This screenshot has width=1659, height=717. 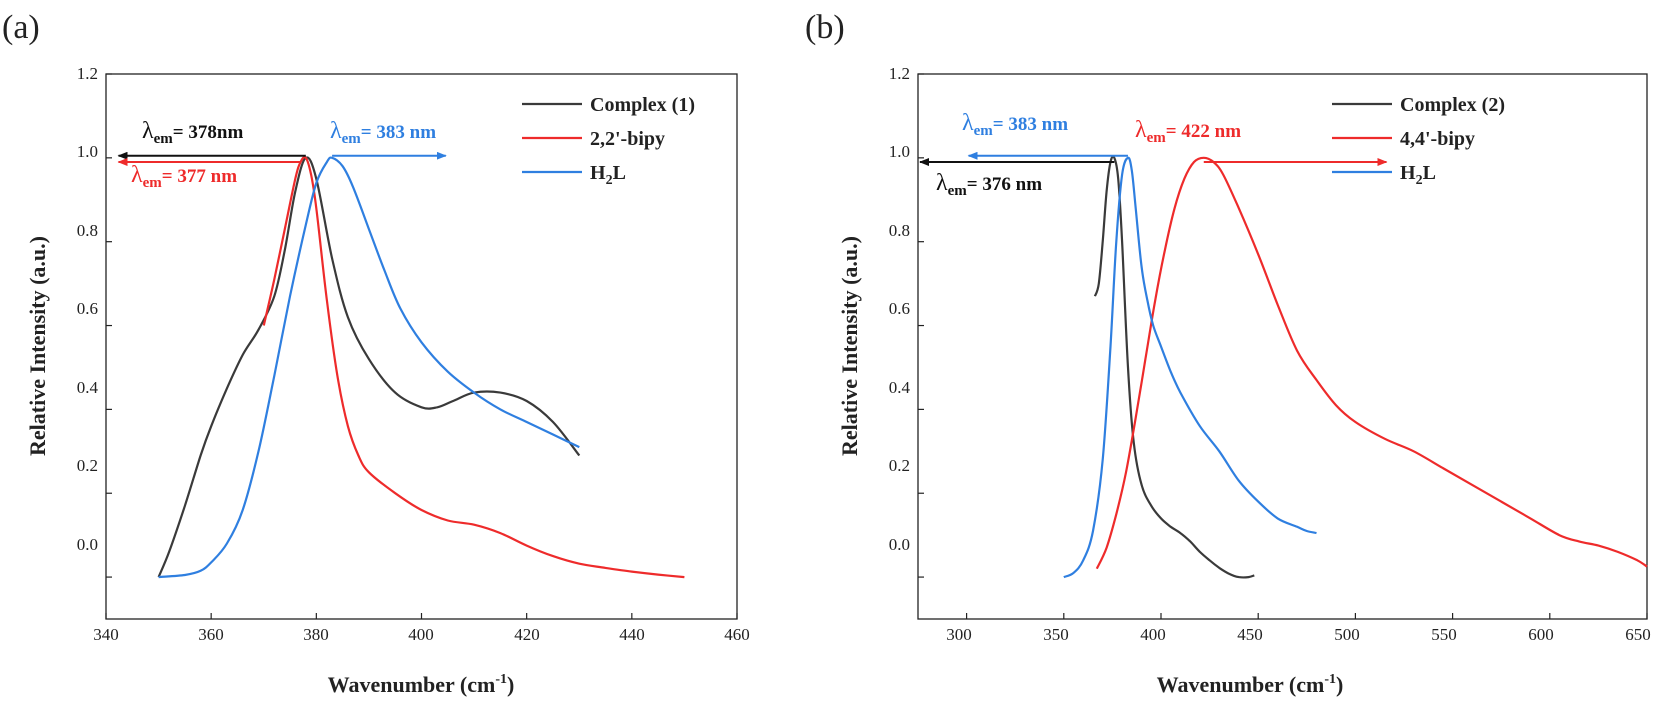 I want to click on panel-b-xtick-label: 350, so click(x=1056, y=634).